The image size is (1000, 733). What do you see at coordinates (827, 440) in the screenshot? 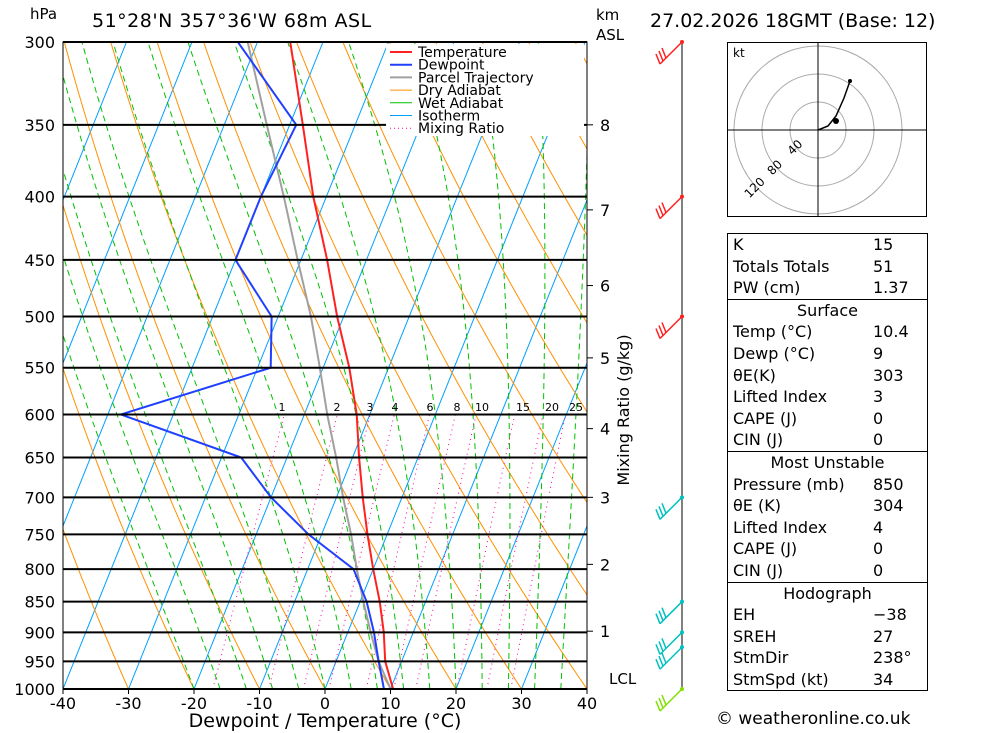
I see `surface-row: CIN (J) 0` at bounding box center [827, 440].